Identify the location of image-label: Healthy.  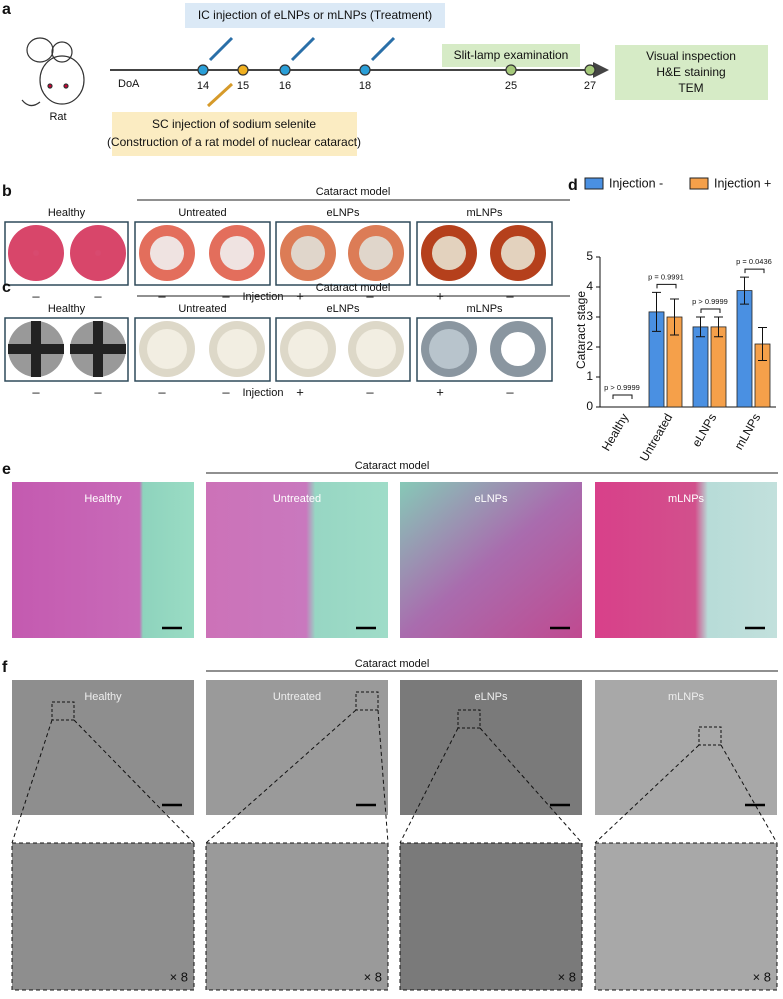
(103, 499).